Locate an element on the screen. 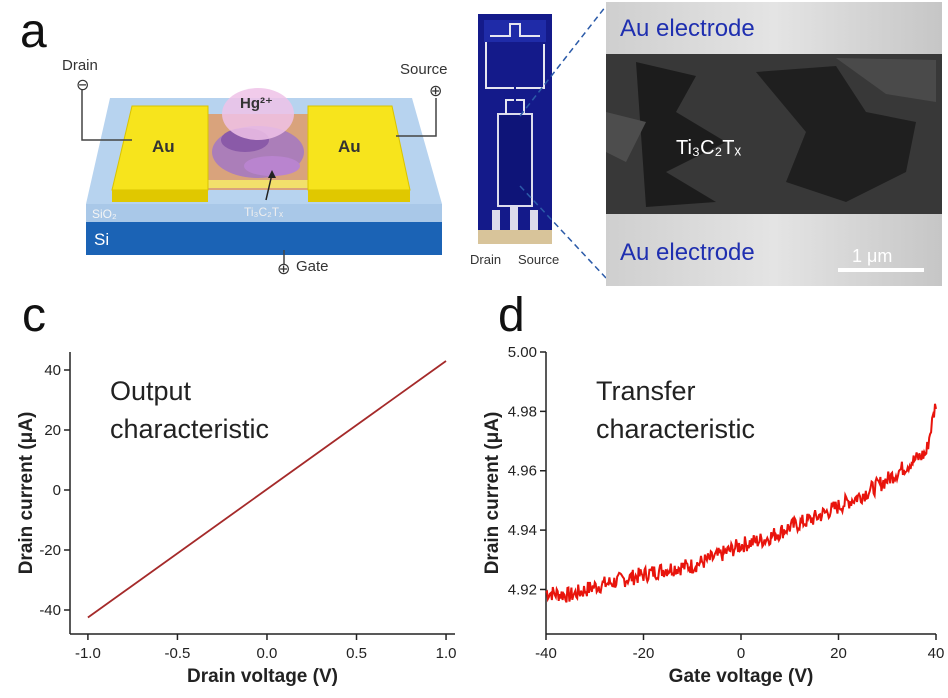 This screenshot has width=948, height=698. x-tick-label: 1.0 is located at coordinates (446, 653).